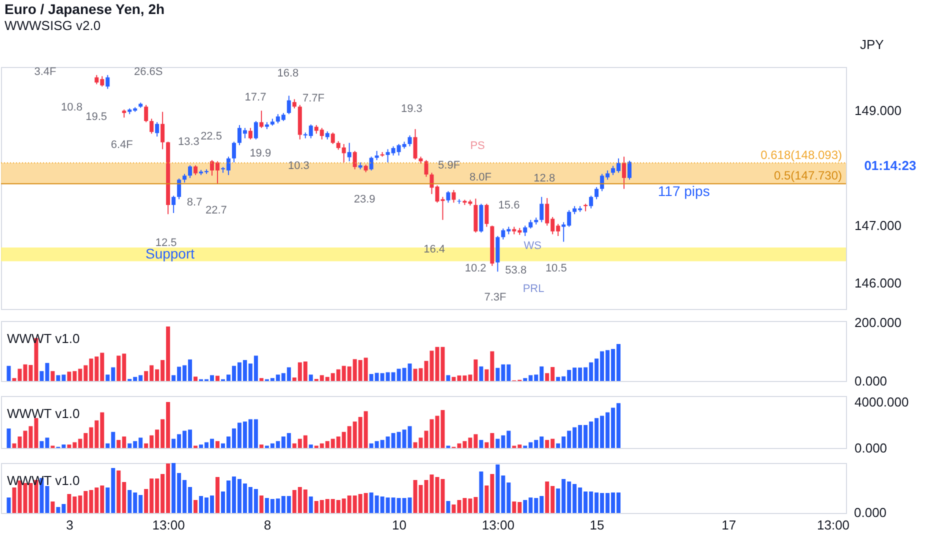 Image resolution: width=932 pixels, height=550 pixels. Describe the element at coordinates (801, 155) in the screenshot. I see `ref-line-label: 0.618(148.093)` at that location.